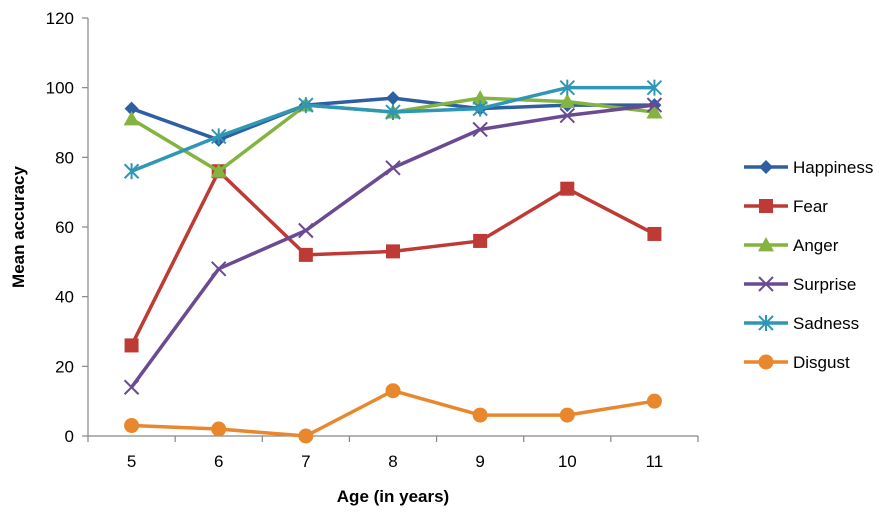 The width and height of the screenshot is (892, 517). I want to click on x-tick-labels: 5 6 7 8 9 10 11, so click(395, 461).